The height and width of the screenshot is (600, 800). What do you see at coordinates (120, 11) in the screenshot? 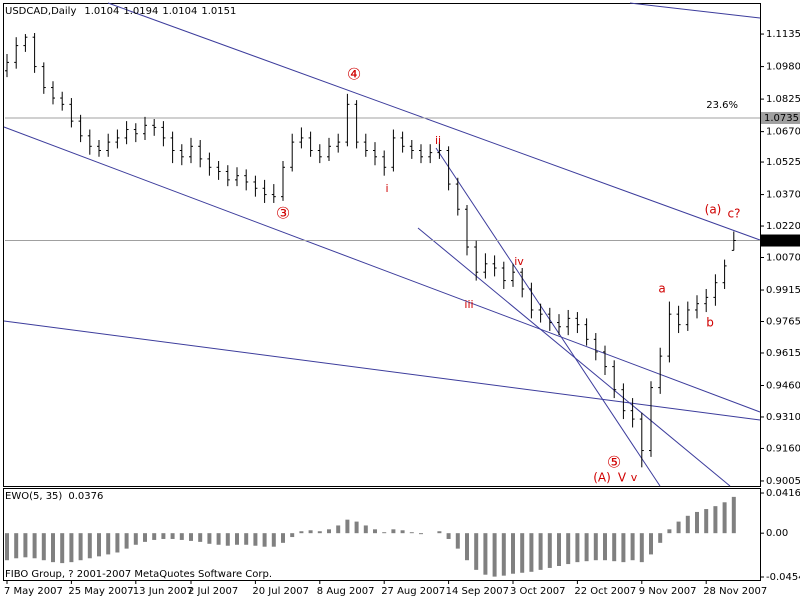
I see `chart-header: USDCAD,Daily 1.0104 1.0194 1.0104 1.0151` at bounding box center [120, 11].